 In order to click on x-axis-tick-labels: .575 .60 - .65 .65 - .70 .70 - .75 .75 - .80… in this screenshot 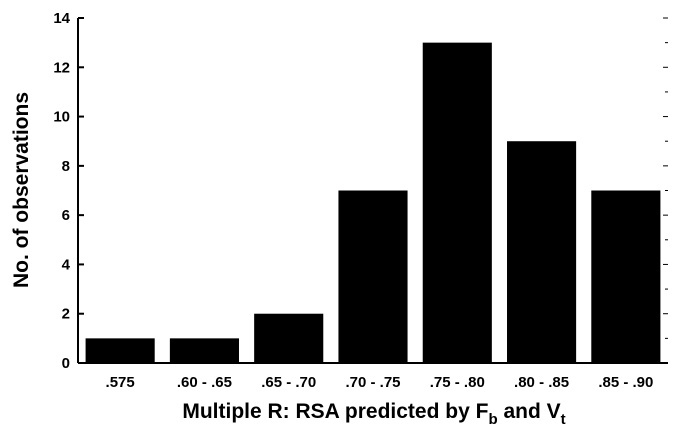, I will do `click(380, 382)`.